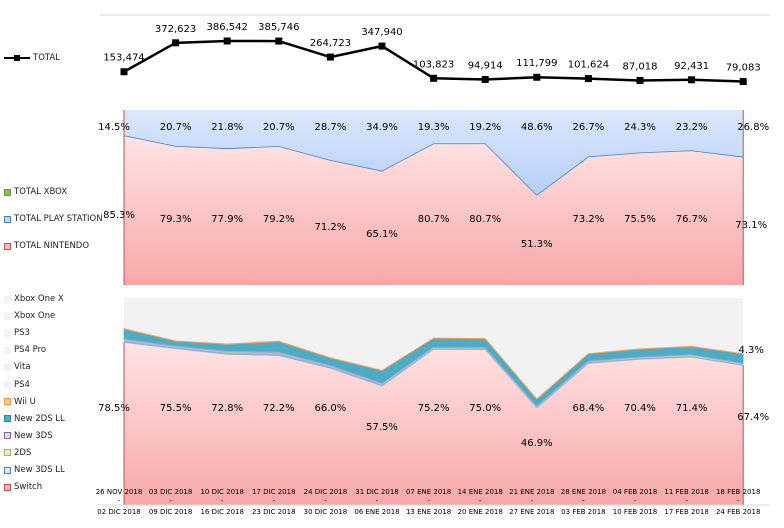  Describe the element at coordinates (222, 512) in the screenshot. I see `x-tick-label-end: 16 DIC 2018` at that location.